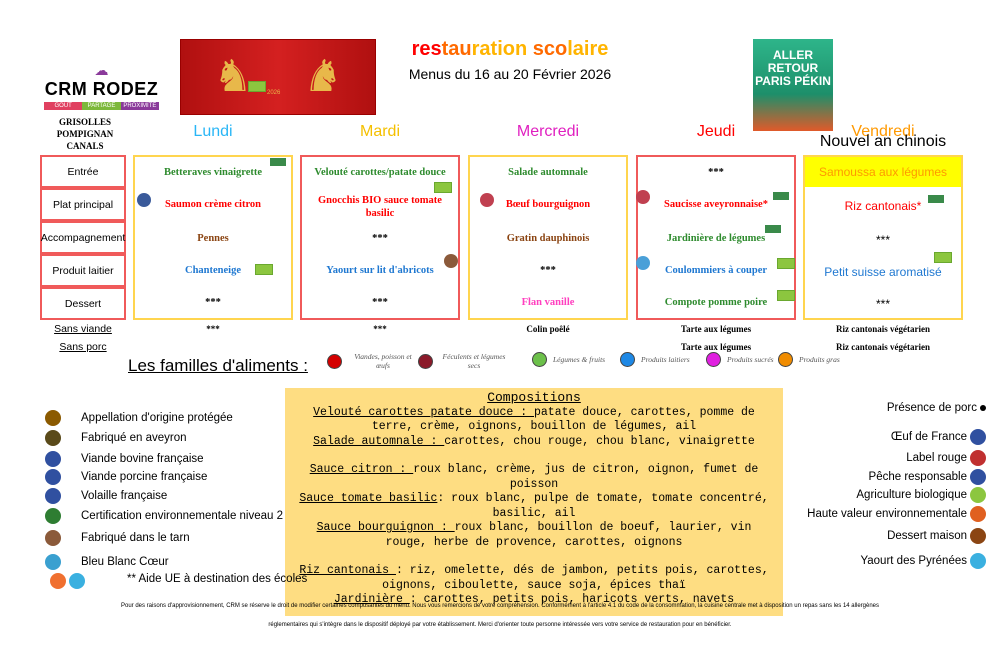  I want to click on legend-item: Présence de porc, so click(936, 408).